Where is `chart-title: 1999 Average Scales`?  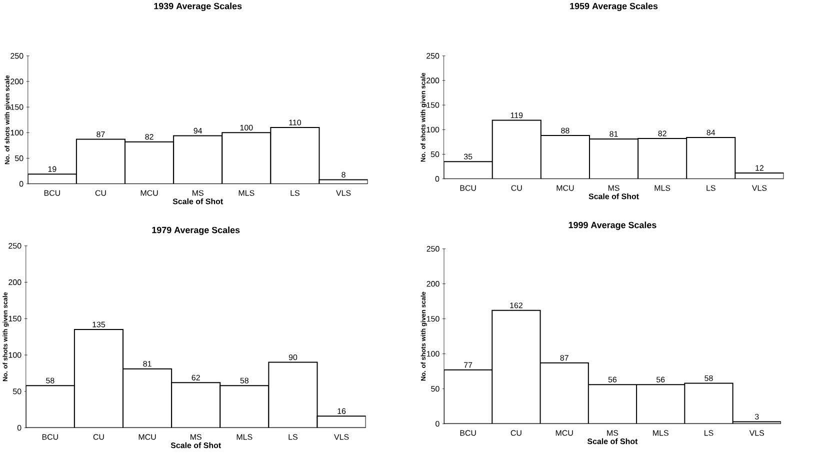
chart-title: 1999 Average Scales is located at coordinates (612, 226).